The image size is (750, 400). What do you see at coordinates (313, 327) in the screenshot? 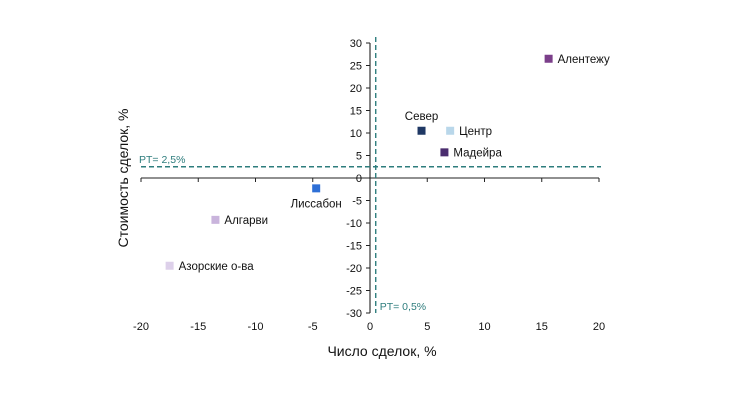
I see `x-tick-label: -5` at bounding box center [313, 327].